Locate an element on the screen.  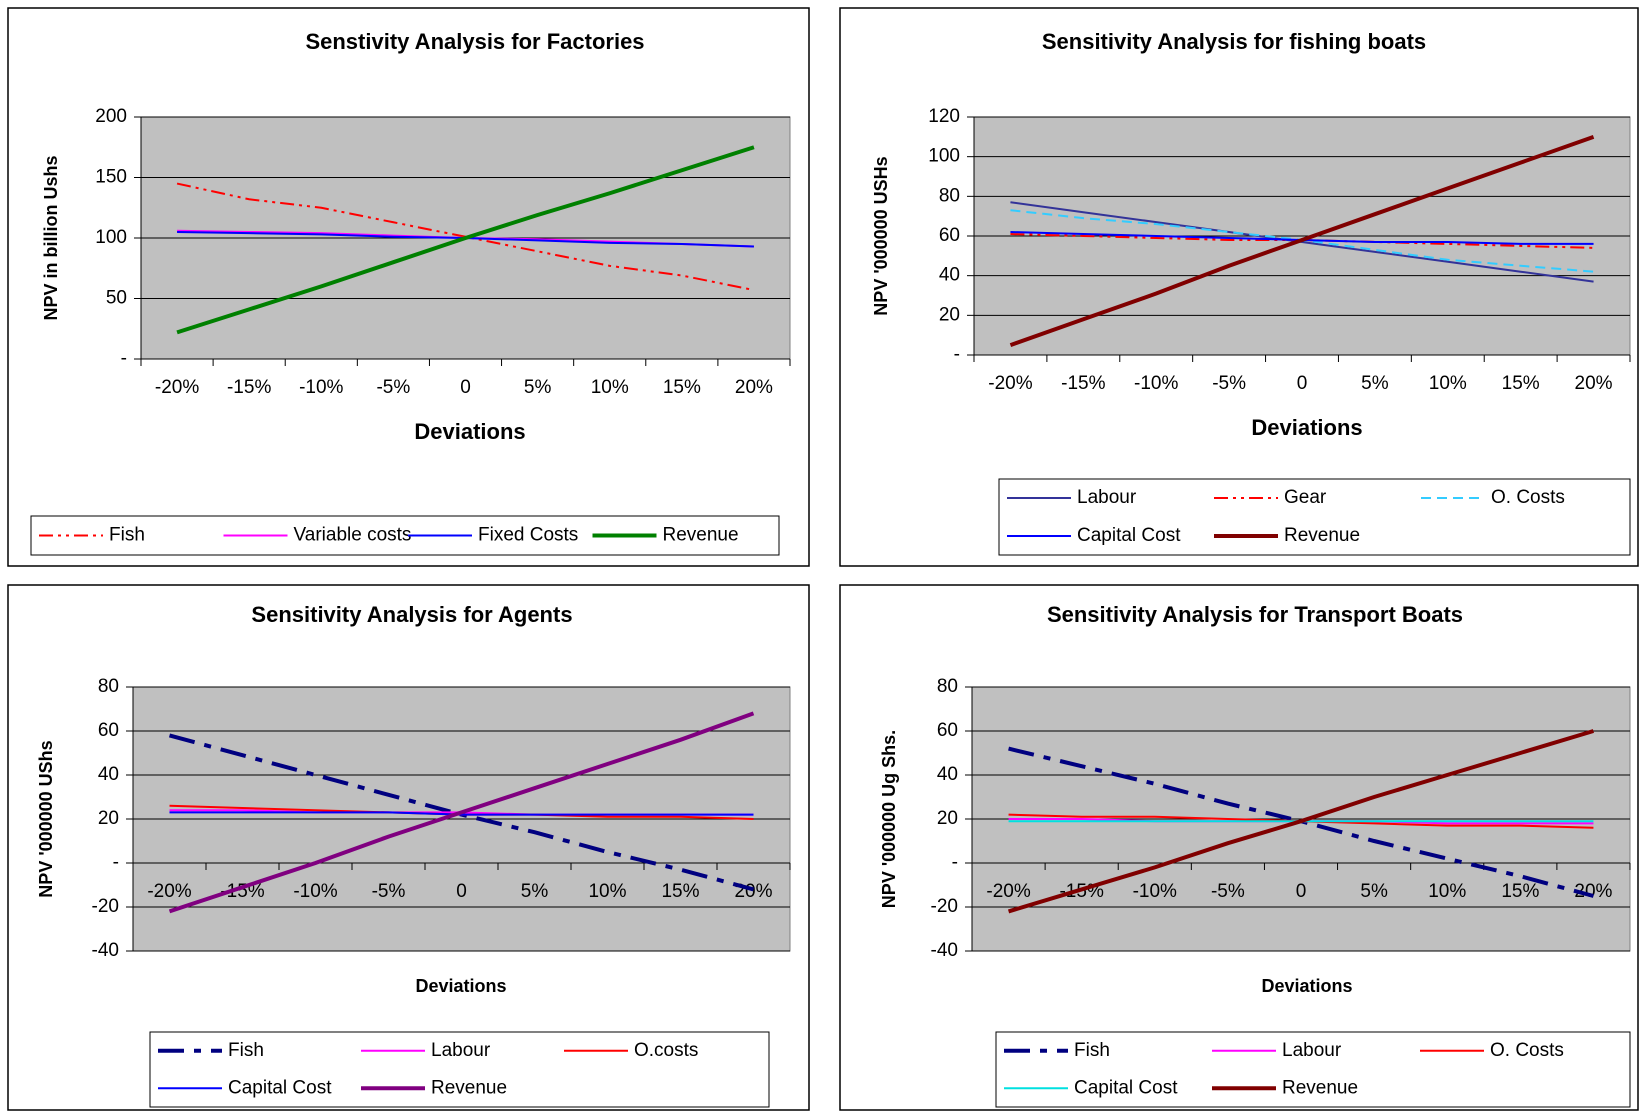
y-axis-title: NPV '000000 Ug Shs. is located at coordinates (889, 819).